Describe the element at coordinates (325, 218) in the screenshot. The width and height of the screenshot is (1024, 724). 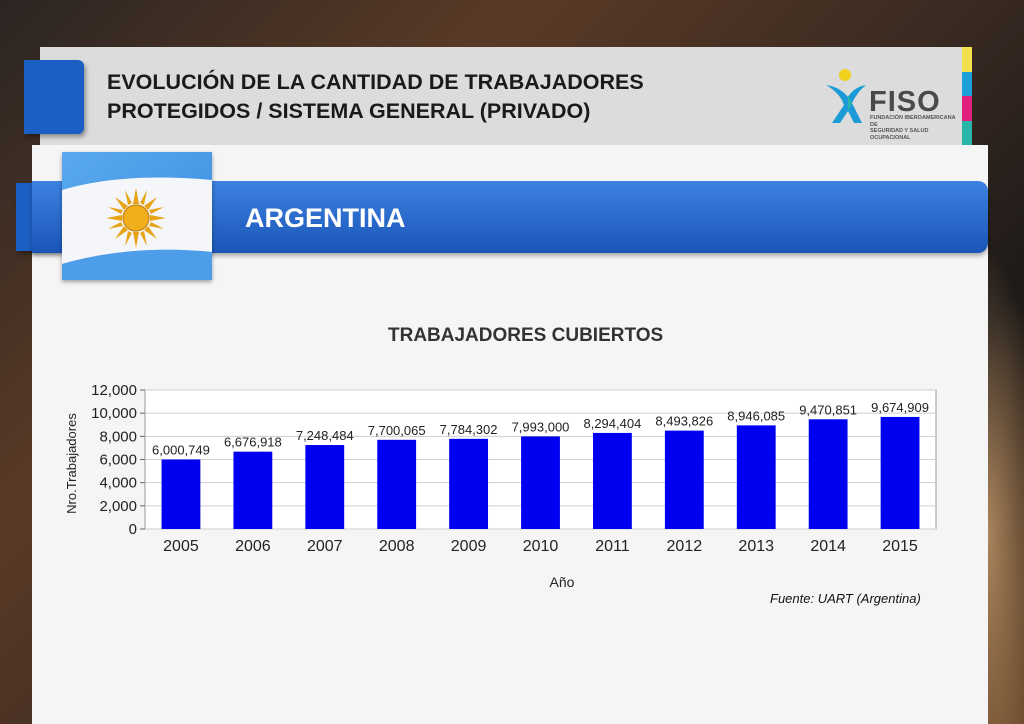
I see `country-name: ARGENTINA` at that location.